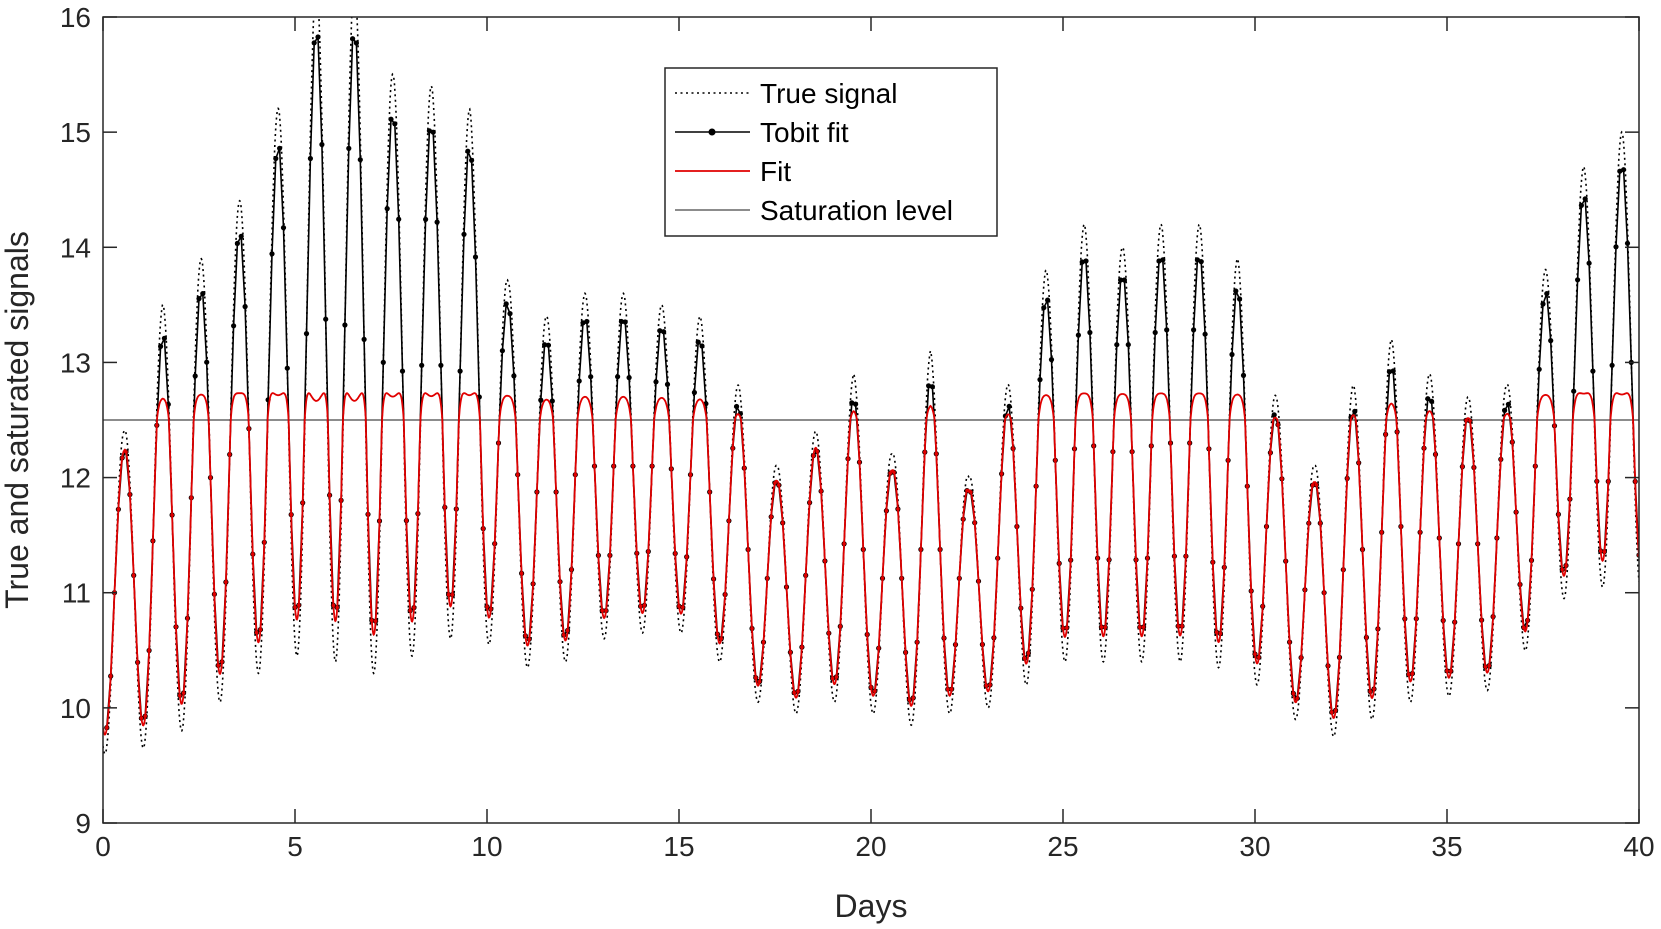 This screenshot has height=929, width=1661. What do you see at coordinates (775, 171) in the screenshot?
I see `legend-label-fit: Fit` at bounding box center [775, 171].